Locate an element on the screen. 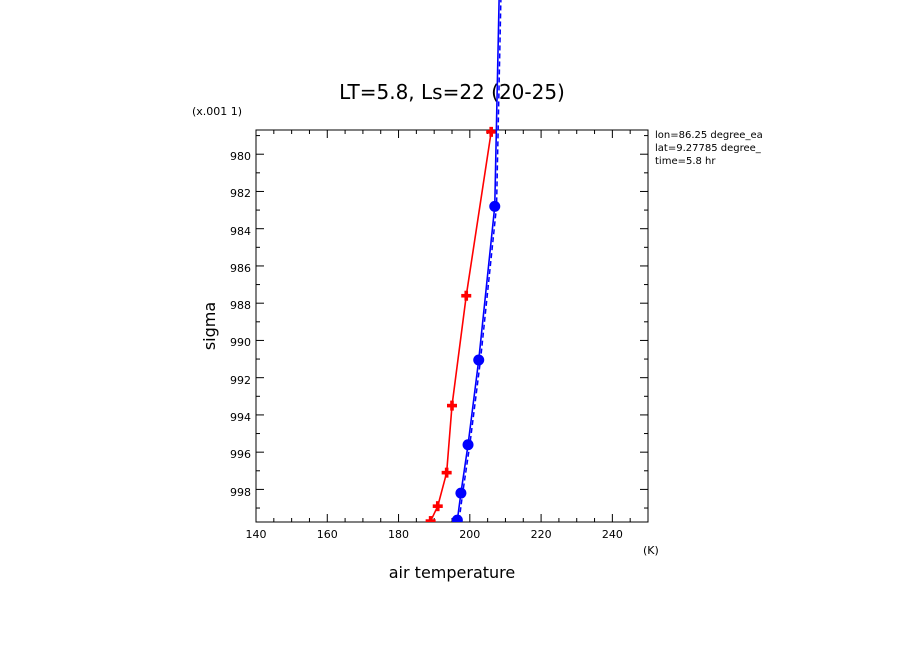 The width and height of the screenshot is (904, 654). x-tick-label-180: 180 is located at coordinates (398, 534).